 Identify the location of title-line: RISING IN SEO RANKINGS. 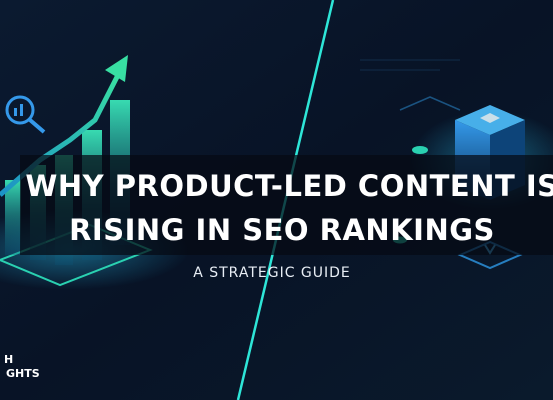
(282, 230).